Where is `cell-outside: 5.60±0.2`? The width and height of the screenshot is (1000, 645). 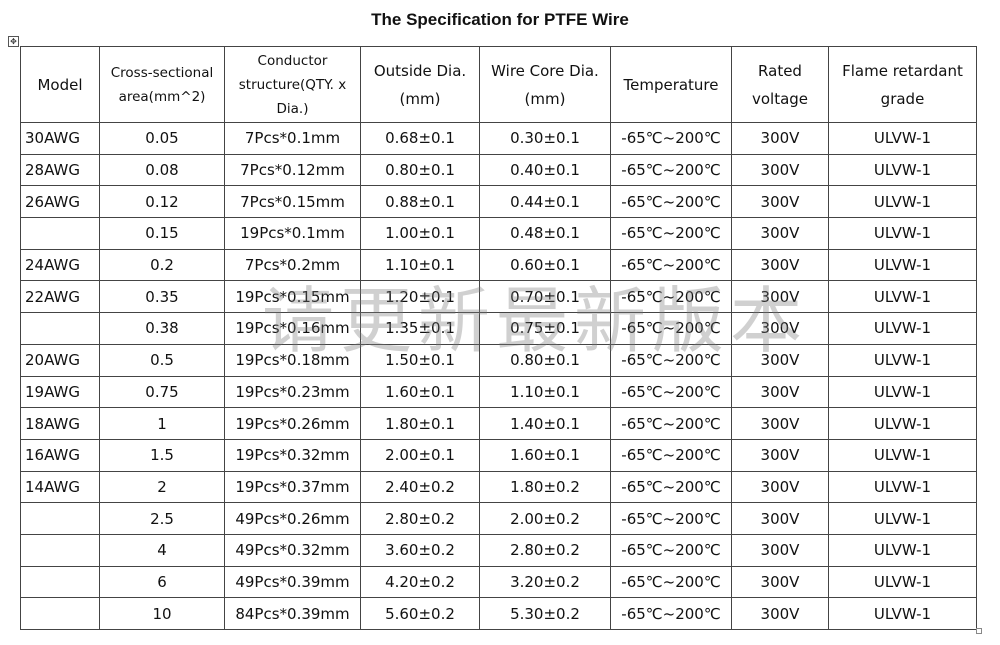 cell-outside: 5.60±0.2 is located at coordinates (420, 613).